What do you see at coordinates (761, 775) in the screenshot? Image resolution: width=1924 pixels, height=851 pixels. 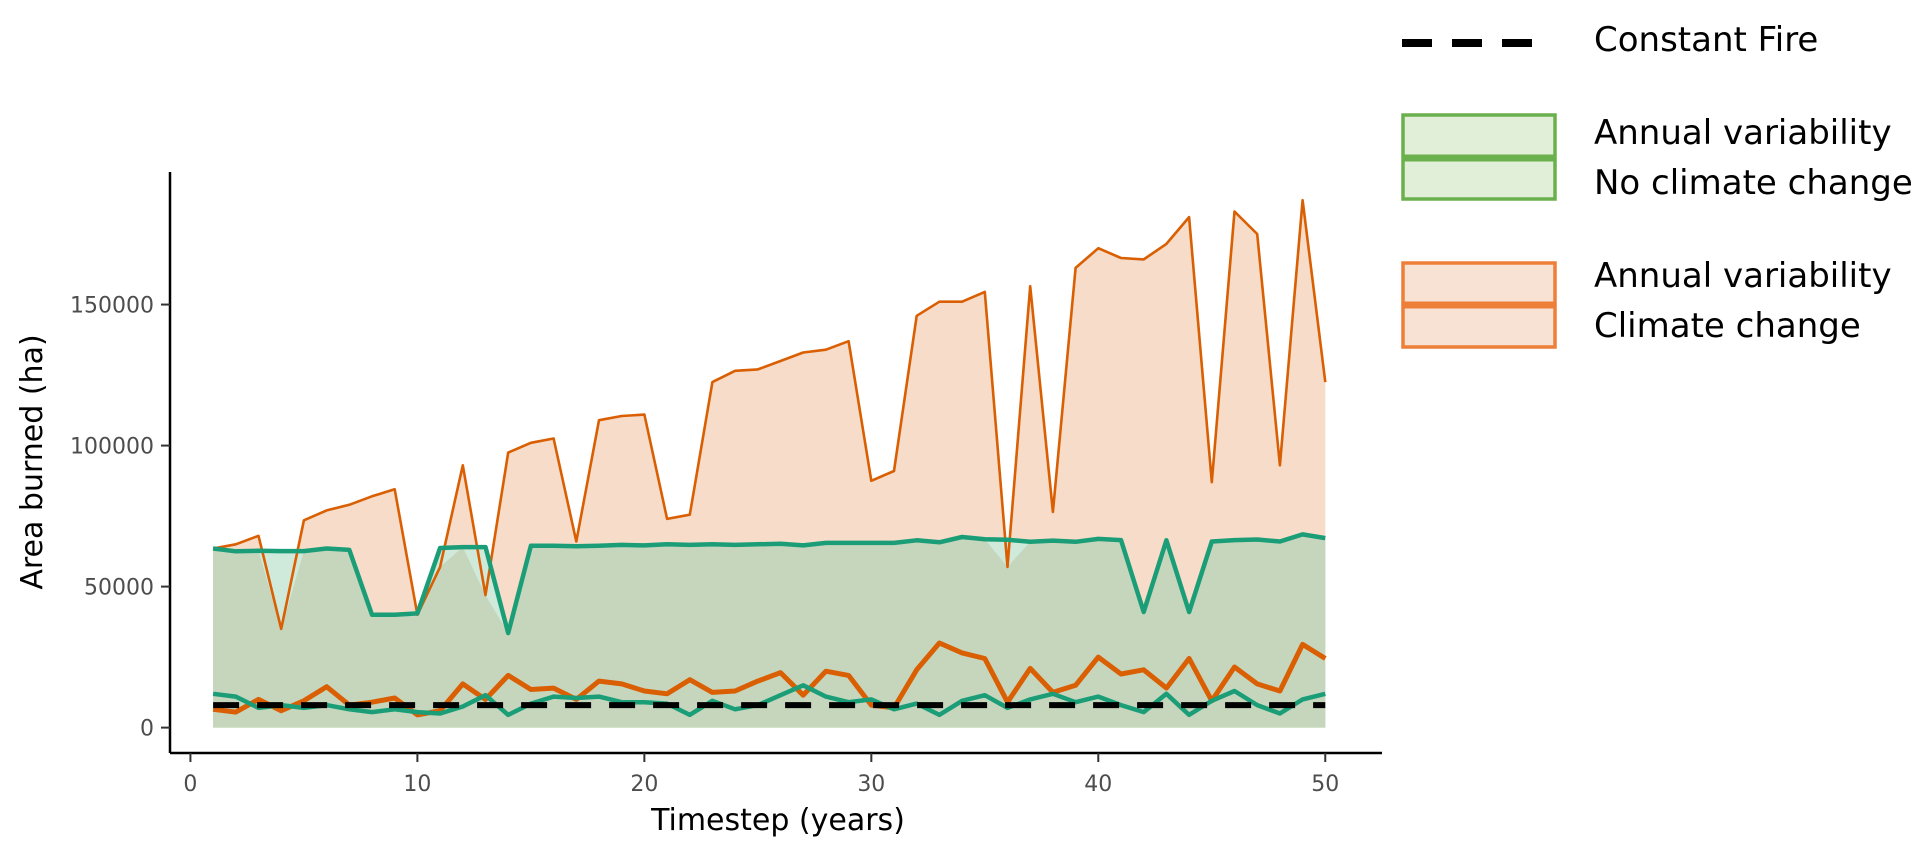 I see `x-axis-ticks: 0 10 20 30 40 50` at bounding box center [761, 775].